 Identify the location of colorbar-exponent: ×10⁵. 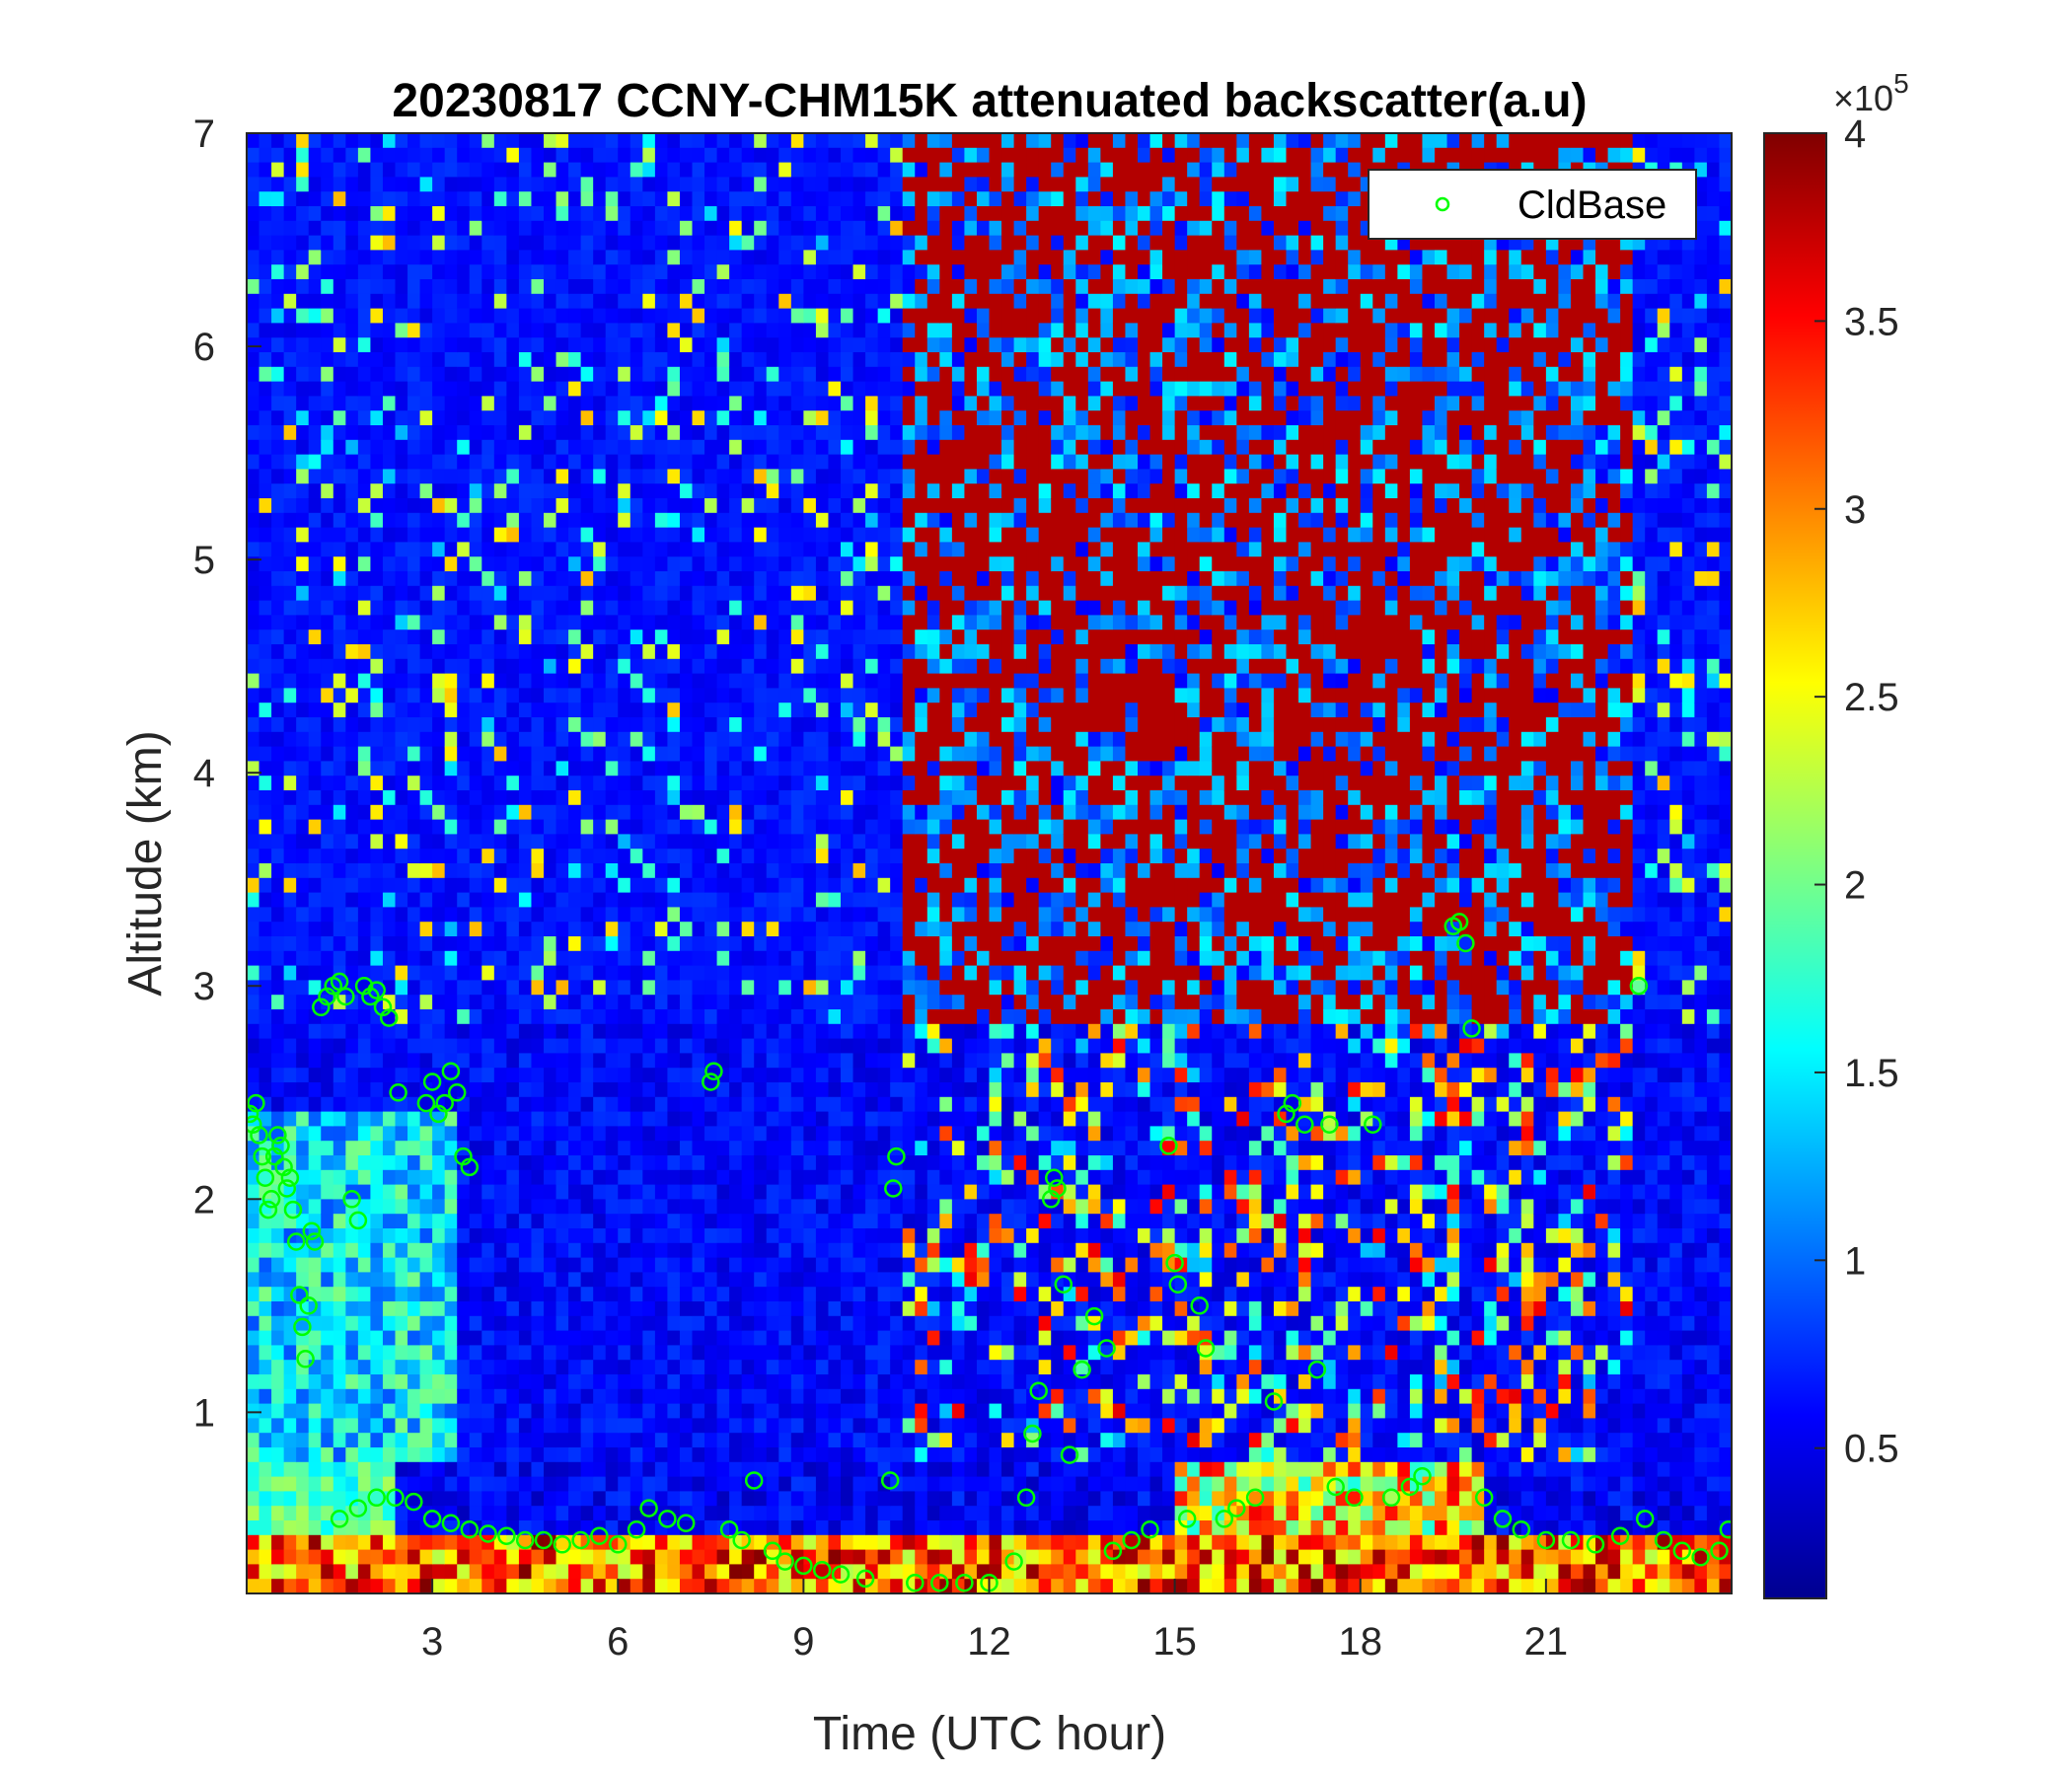
(1871, 93).